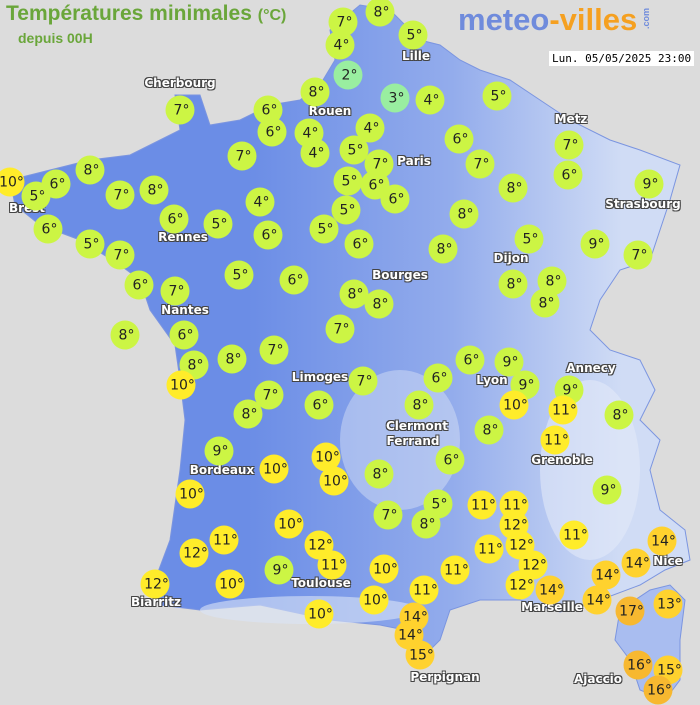 This screenshot has height=705, width=700. What do you see at coordinates (420, 655) in the screenshot?
I see `temperature-marker: 15°` at bounding box center [420, 655].